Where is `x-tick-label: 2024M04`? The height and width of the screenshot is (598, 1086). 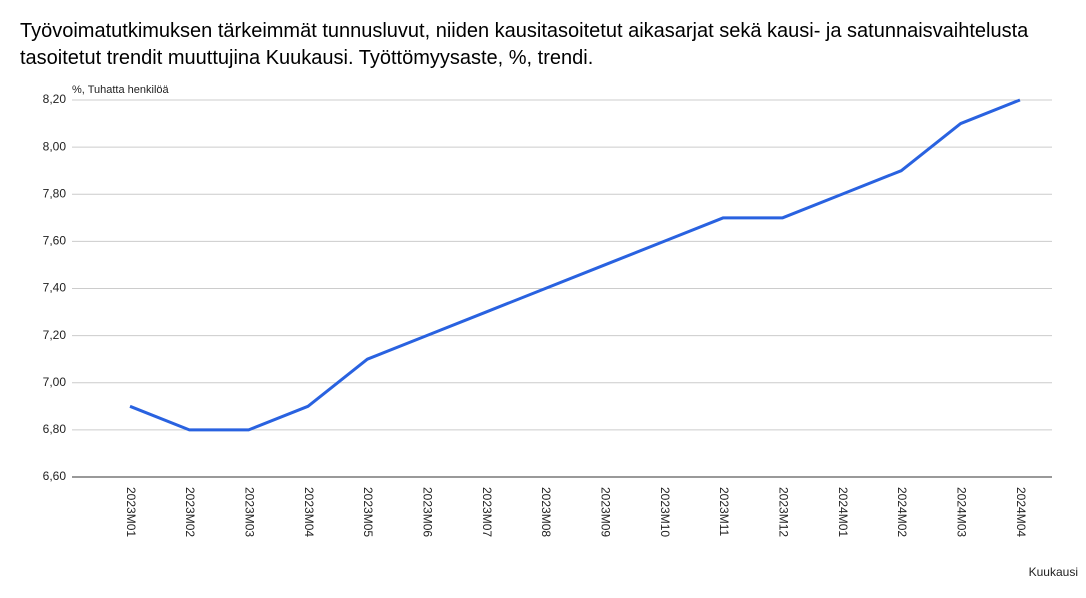 x-tick-label: 2024M04 is located at coordinates (1021, 512).